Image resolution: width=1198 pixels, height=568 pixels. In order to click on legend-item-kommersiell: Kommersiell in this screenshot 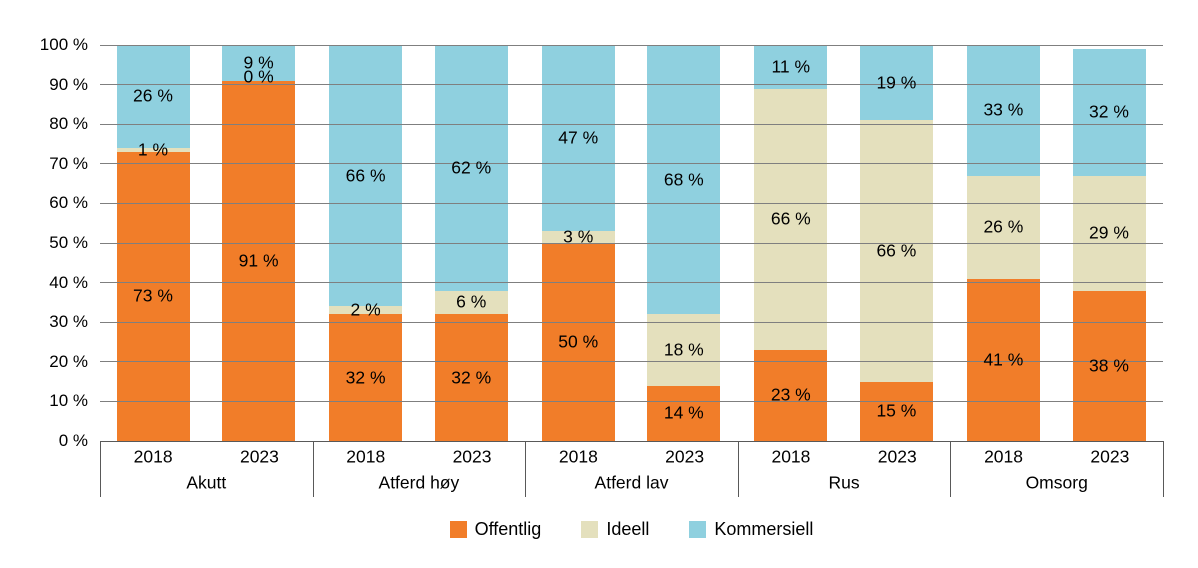, I will do `click(751, 529)`.